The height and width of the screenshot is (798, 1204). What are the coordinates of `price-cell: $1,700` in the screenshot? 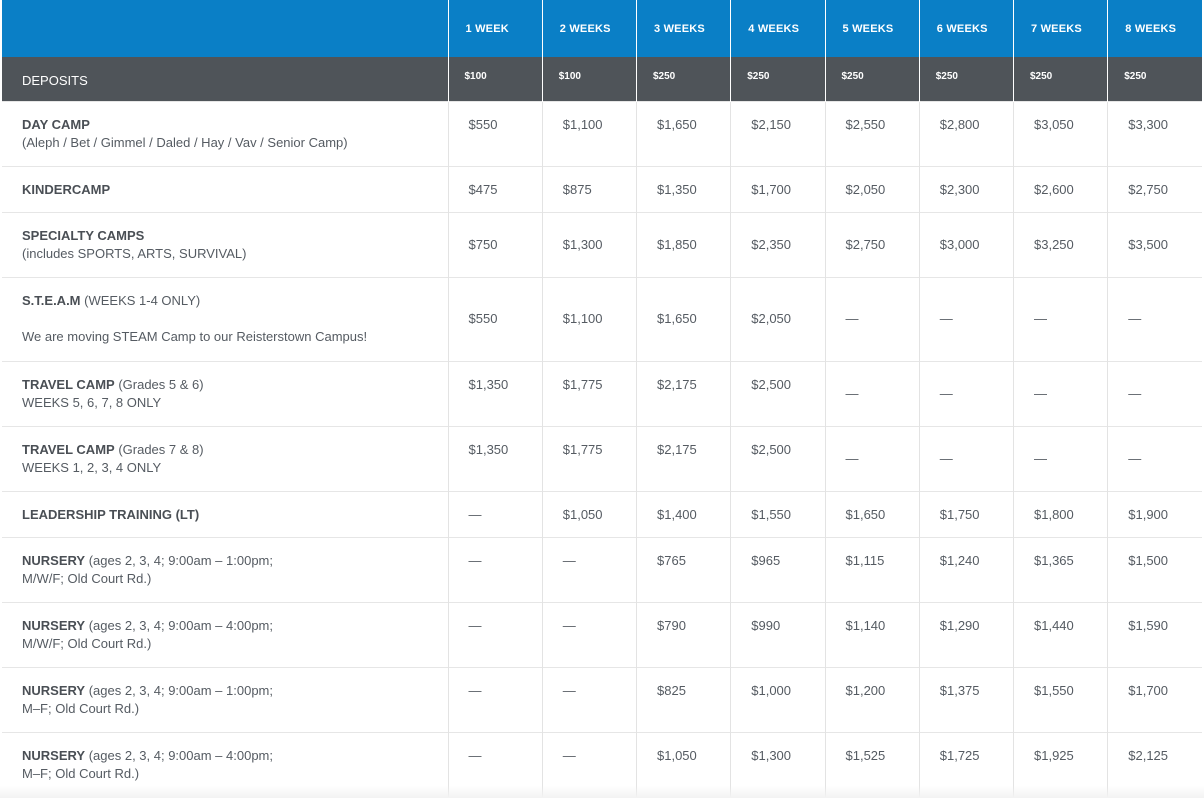 It's located at (777, 188).